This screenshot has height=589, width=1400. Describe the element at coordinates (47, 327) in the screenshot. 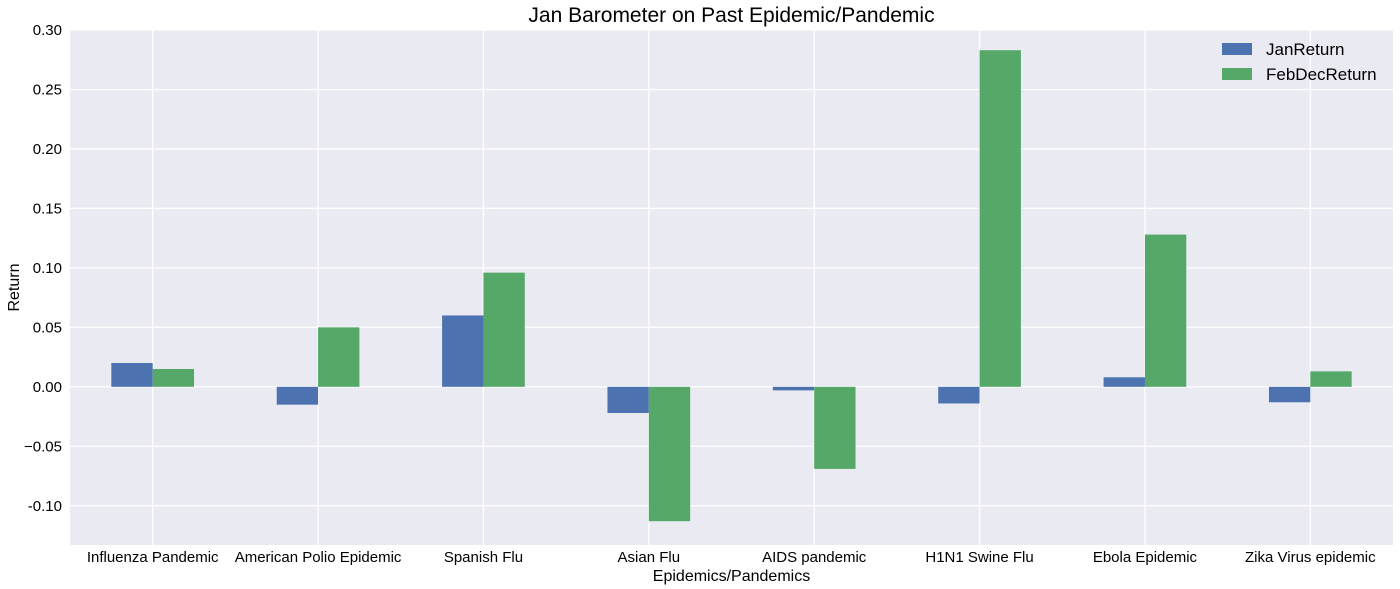

I see `y-tick-label: 0.05` at that location.